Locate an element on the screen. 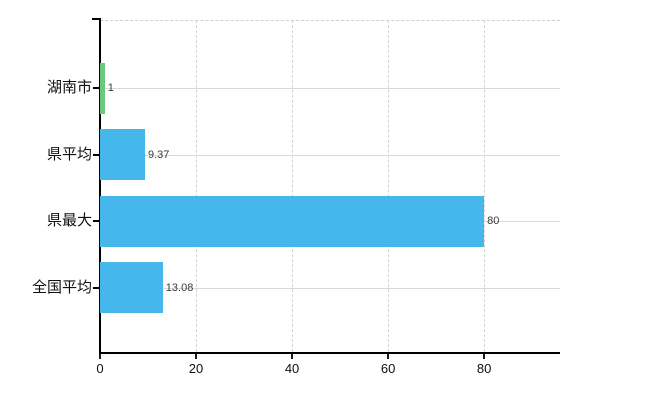 Image resolution: width=650 pixels, height=400 pixels. y-axis-line is located at coordinates (100, 185).